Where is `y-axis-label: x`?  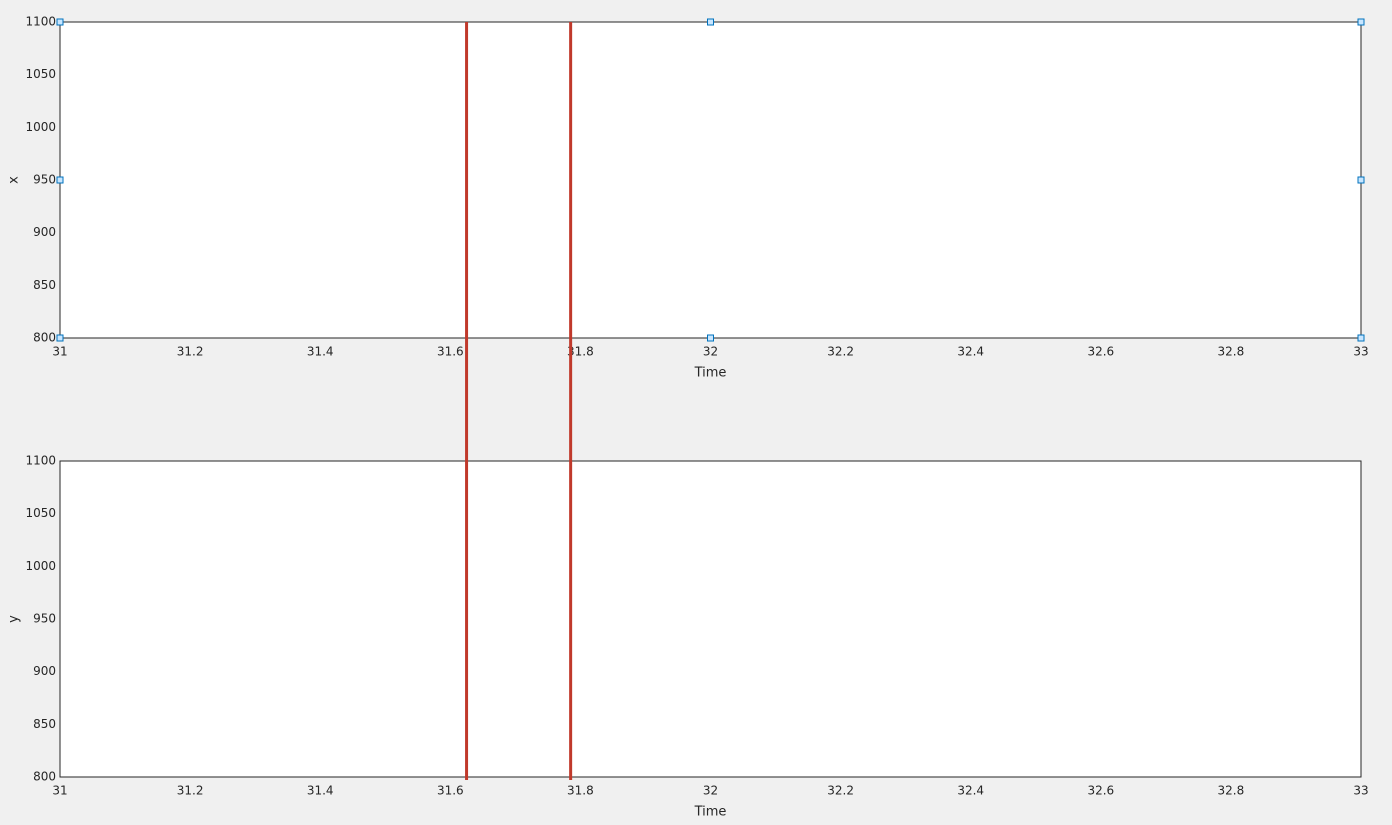 y-axis-label: x is located at coordinates (14, 180).